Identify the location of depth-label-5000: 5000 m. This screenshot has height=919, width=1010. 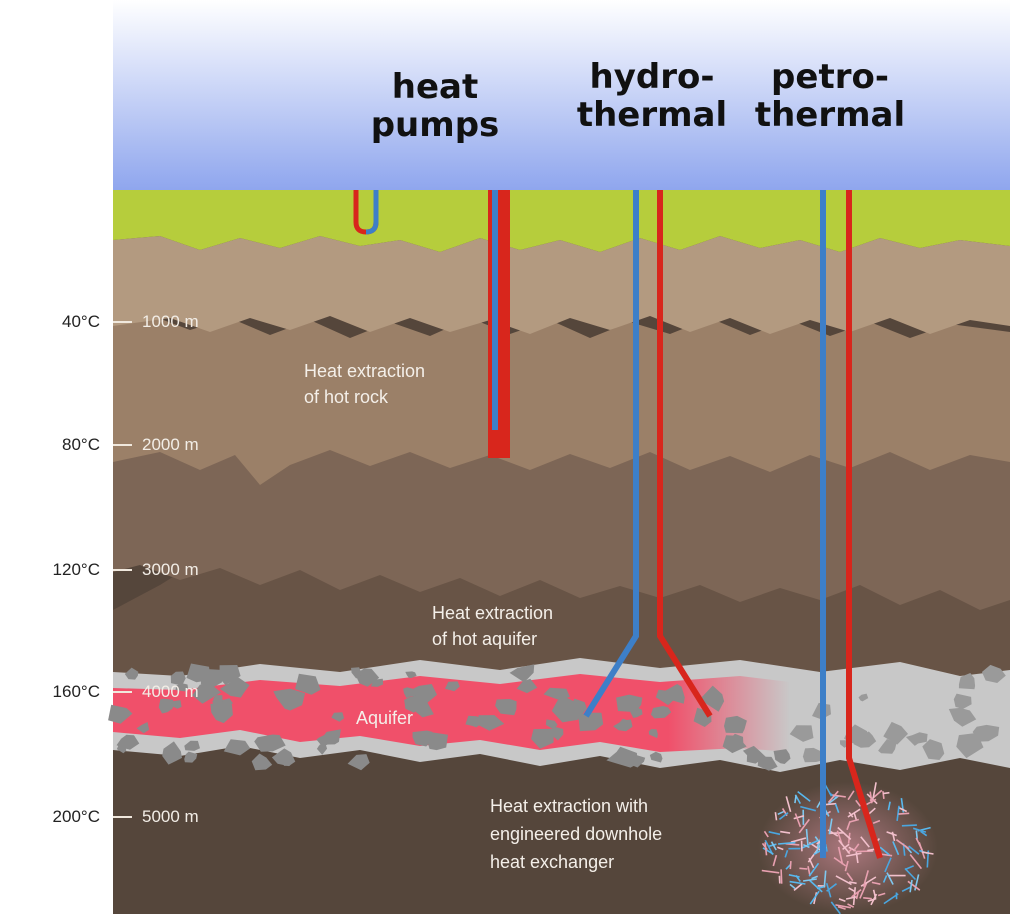
(170, 817).